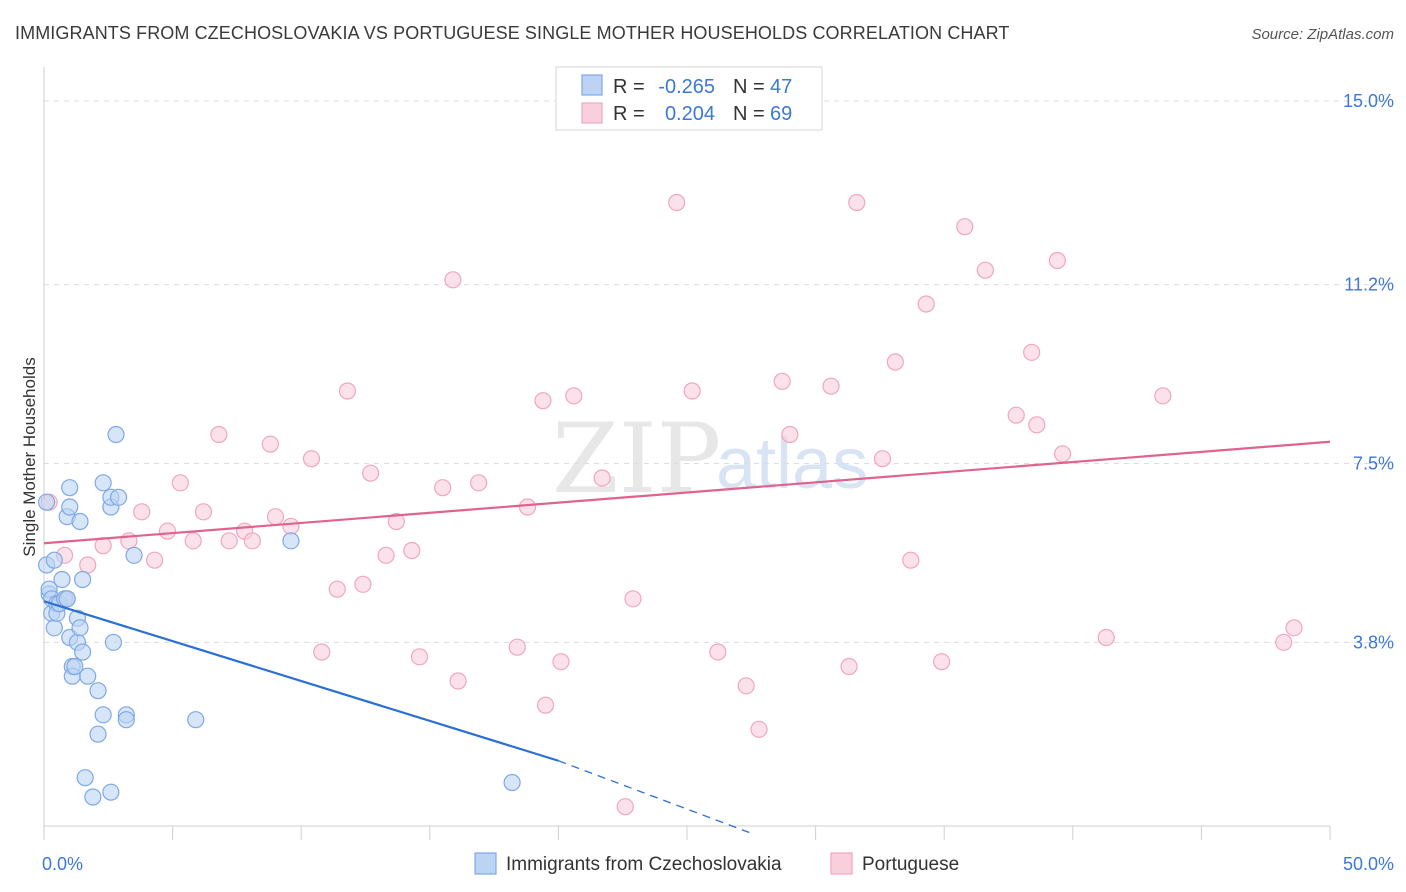 Image resolution: width=1406 pixels, height=892 pixels. I want to click on bottom-legend-swatch-portuguese, so click(841, 863).